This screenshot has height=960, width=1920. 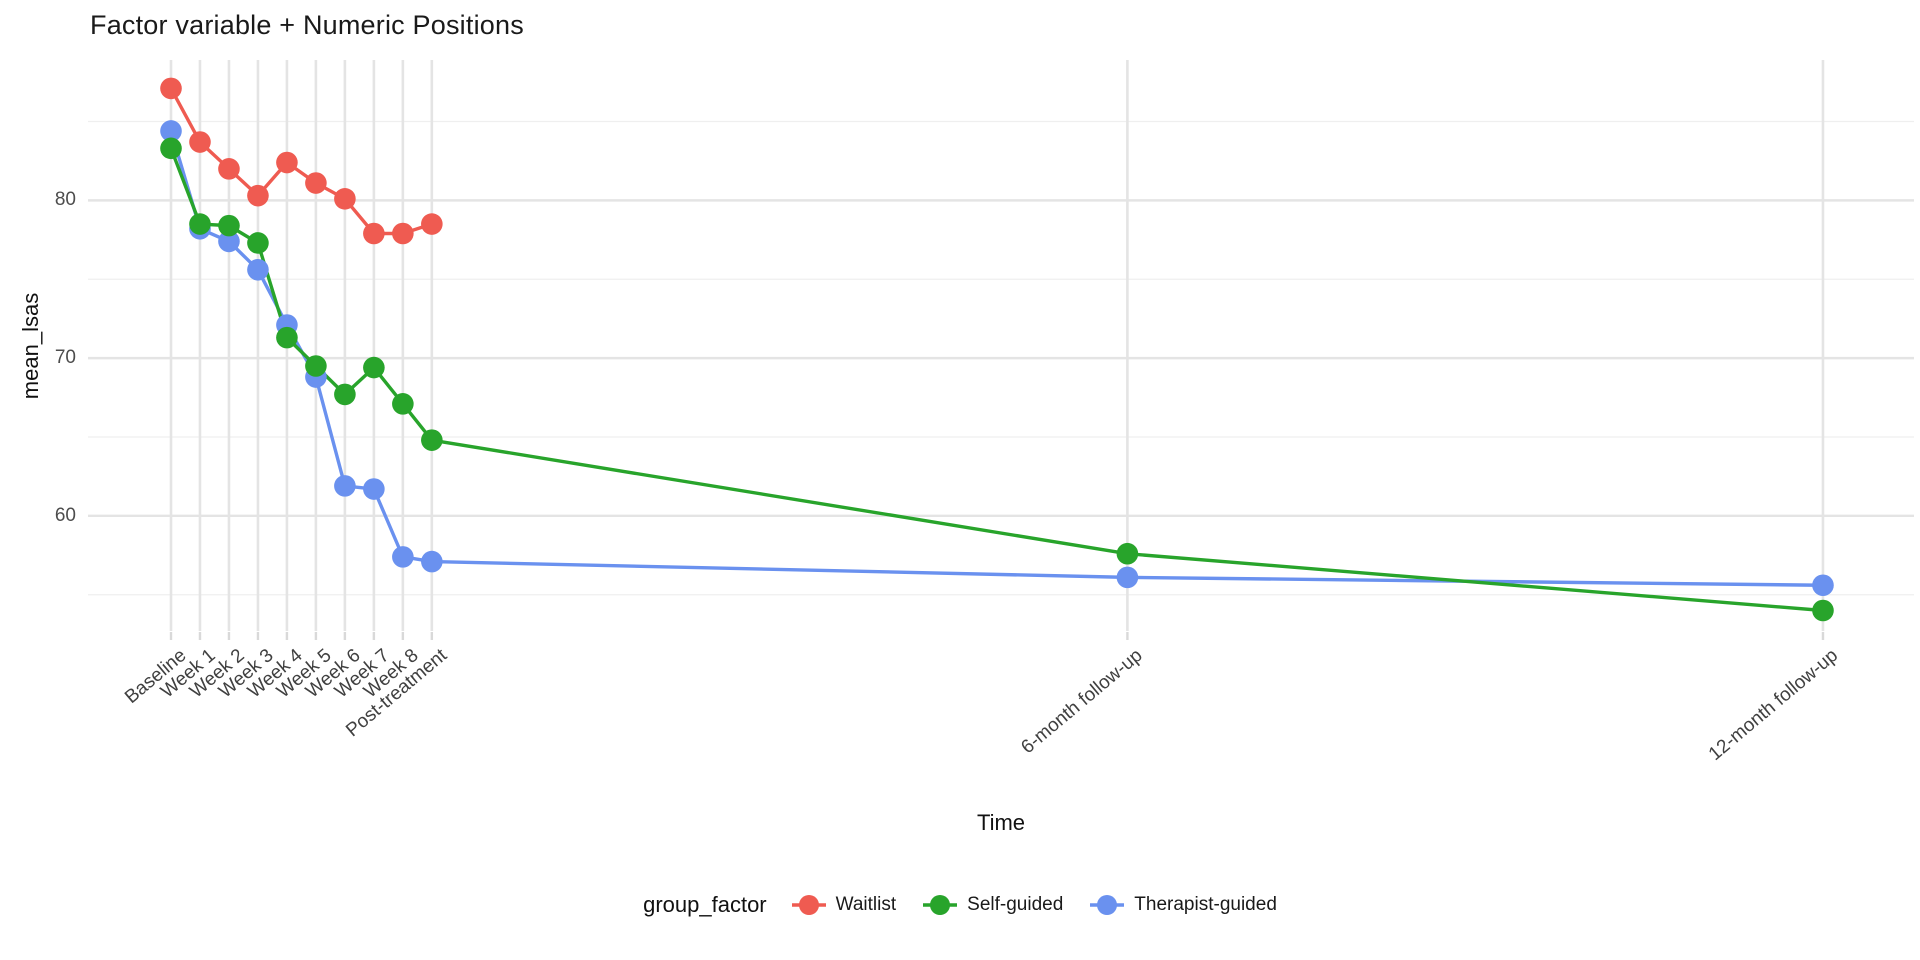 What do you see at coordinates (1107, 905) in the screenshot?
I see `legend-key-icon-therapist-guided` at bounding box center [1107, 905].